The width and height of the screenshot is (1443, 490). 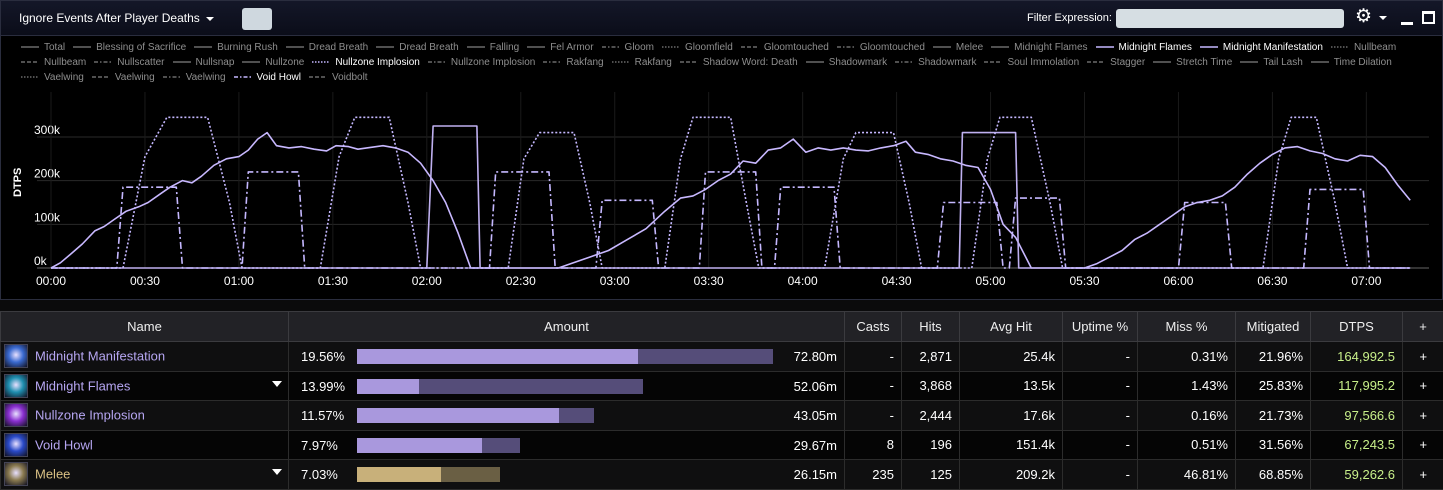 What do you see at coordinates (1407, 23) in the screenshot?
I see `minimize-icon` at bounding box center [1407, 23].